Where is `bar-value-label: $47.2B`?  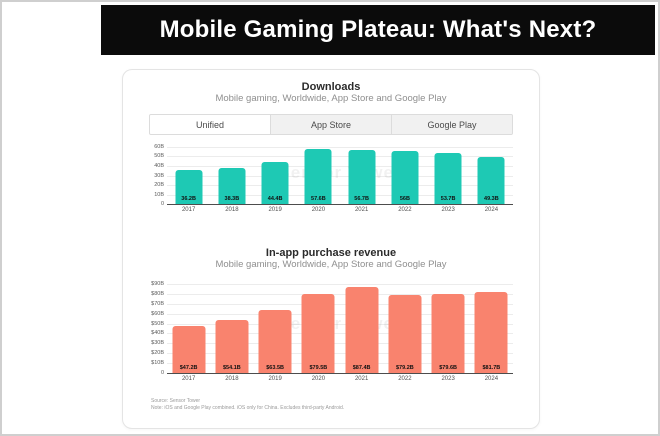 bar-value-label: $47.2B is located at coordinates (188, 368).